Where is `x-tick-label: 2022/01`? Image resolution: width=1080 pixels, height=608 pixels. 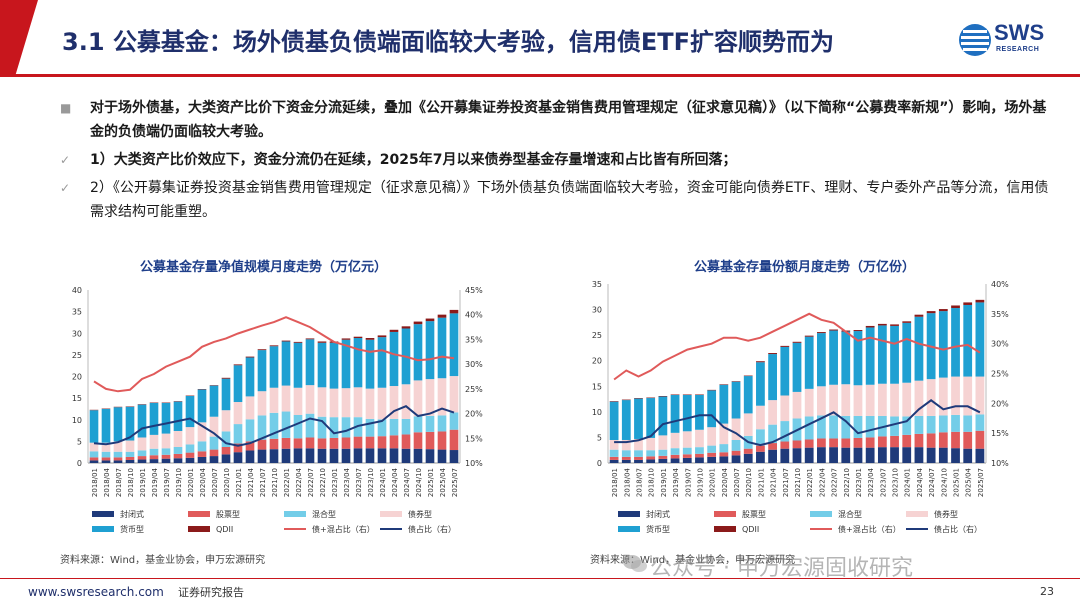 x-tick-label: 2022/01 is located at coordinates (287, 482).